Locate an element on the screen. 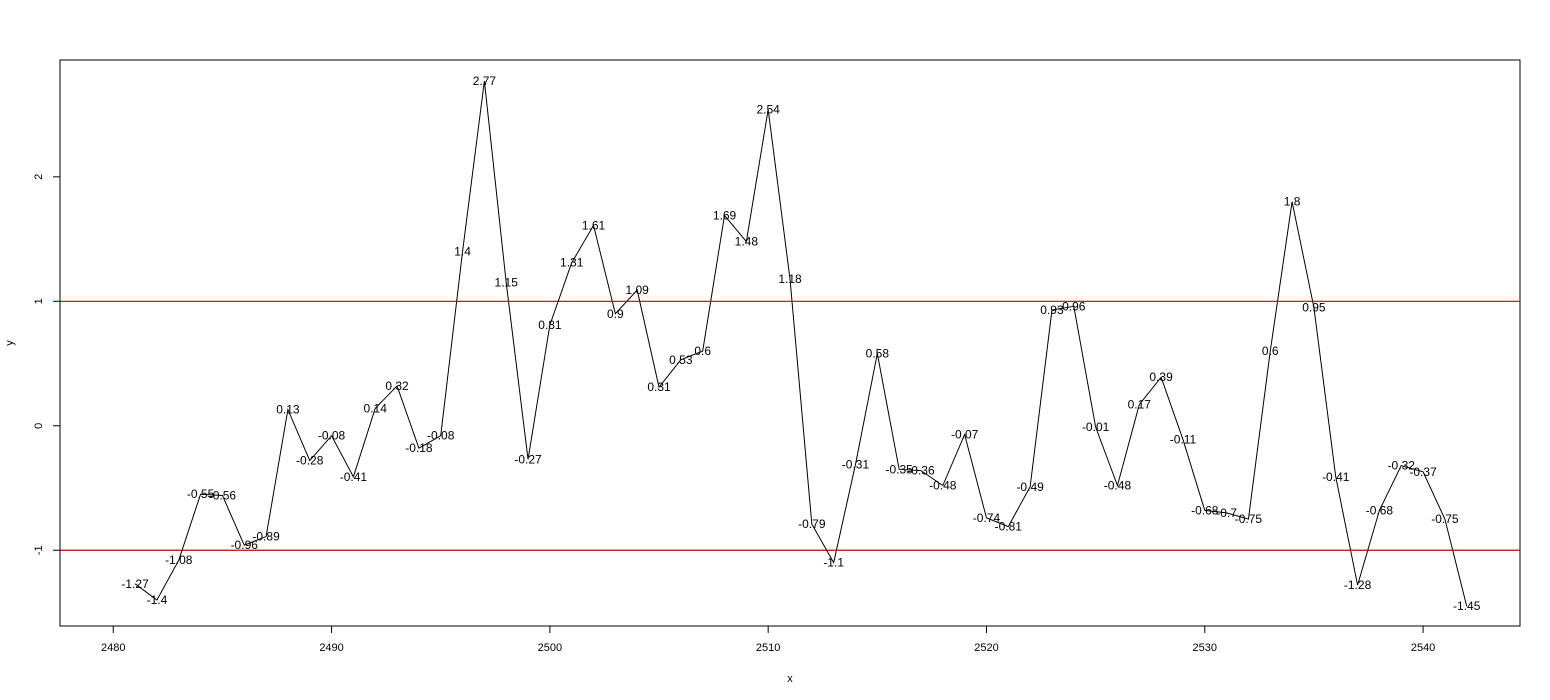 The height and width of the screenshot is (700, 1550). y-tick-label: -1 is located at coordinates (39, 550).